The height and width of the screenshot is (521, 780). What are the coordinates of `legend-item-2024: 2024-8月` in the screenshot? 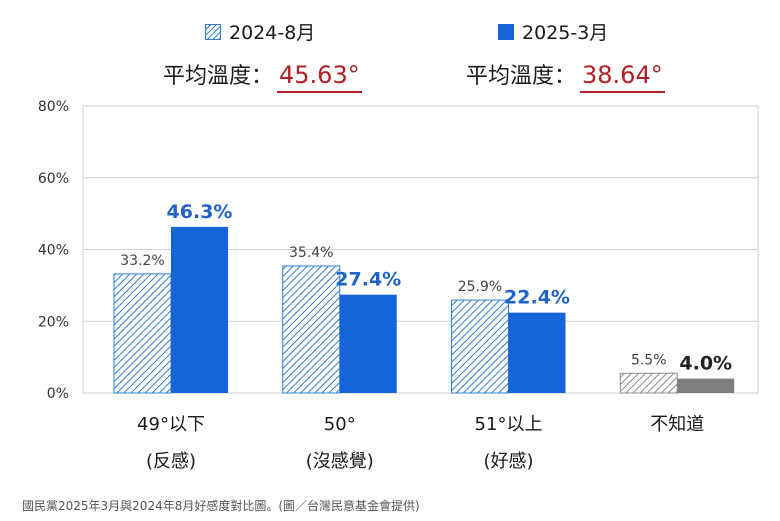 It's located at (260, 31).